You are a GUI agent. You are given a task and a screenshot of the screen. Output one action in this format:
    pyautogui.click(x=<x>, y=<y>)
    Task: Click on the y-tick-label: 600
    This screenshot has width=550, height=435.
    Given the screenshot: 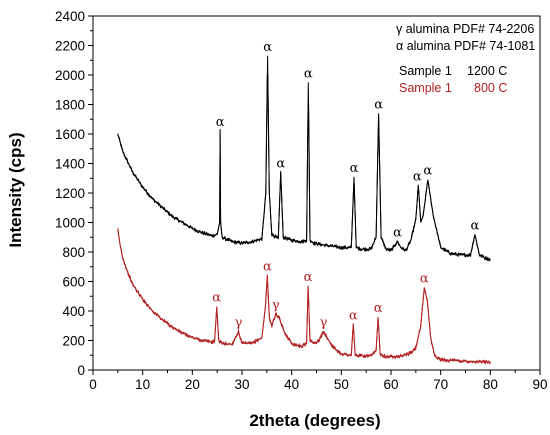 What is the action you would take?
    pyautogui.click(x=73, y=282)
    